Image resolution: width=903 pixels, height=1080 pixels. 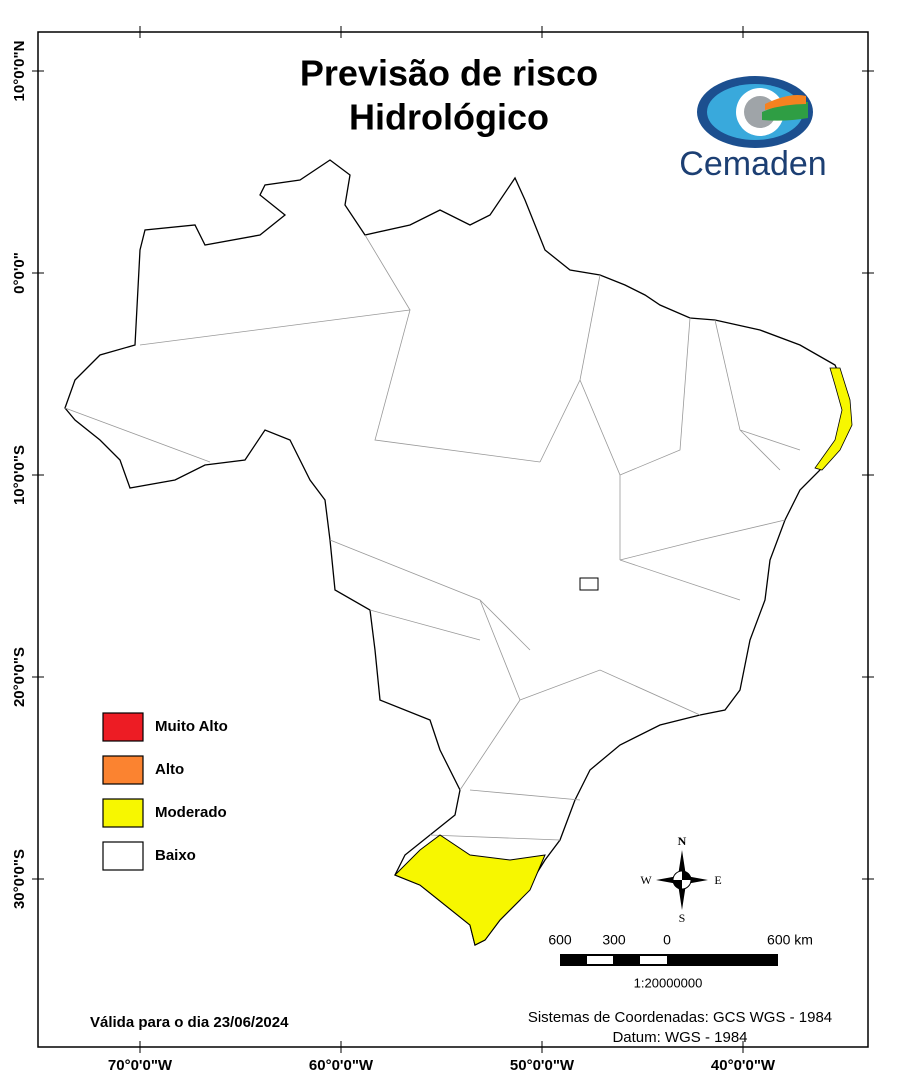 What do you see at coordinates (169, 769) in the screenshot?
I see `legend-label: Alto` at bounding box center [169, 769].